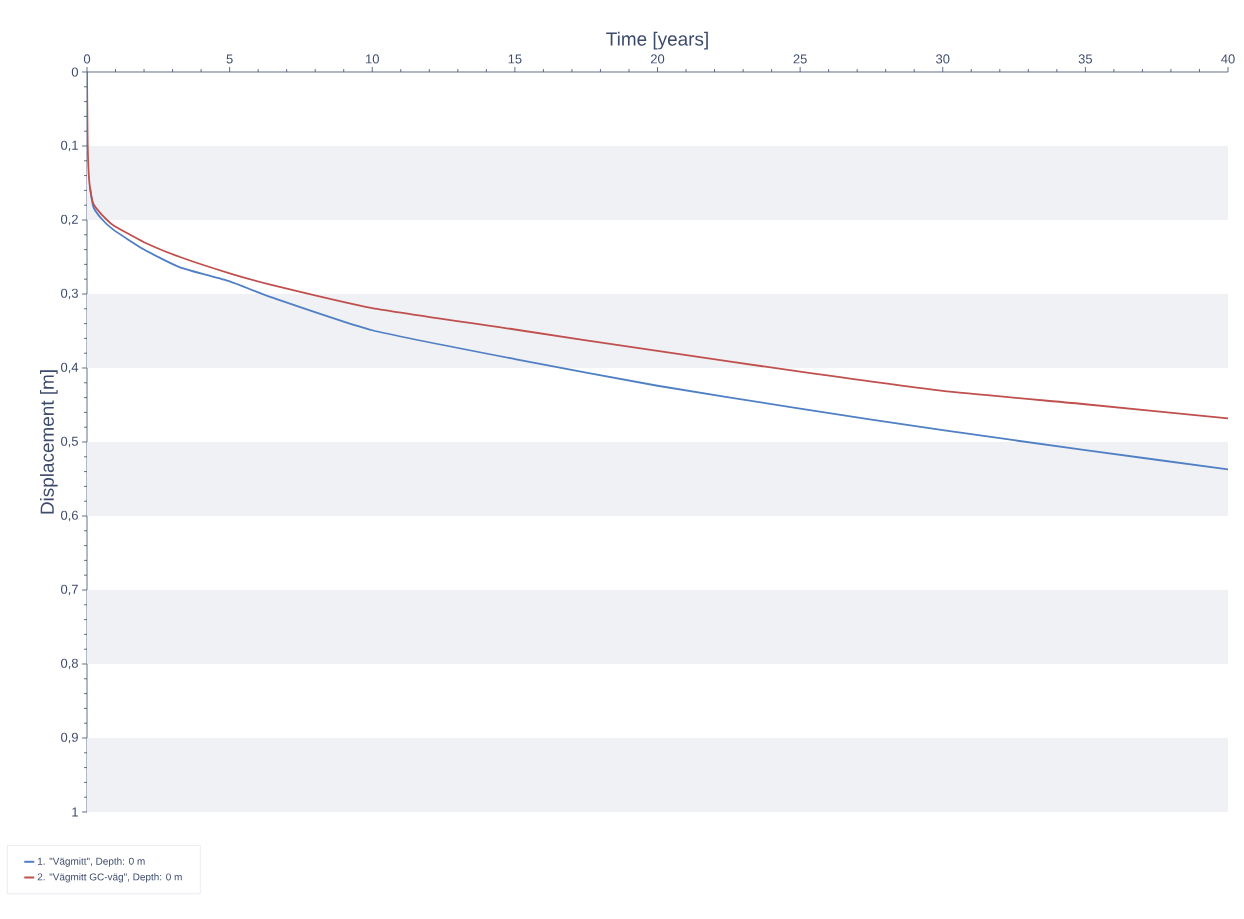  I want to click on x-tick-label: 5, so click(229, 59).